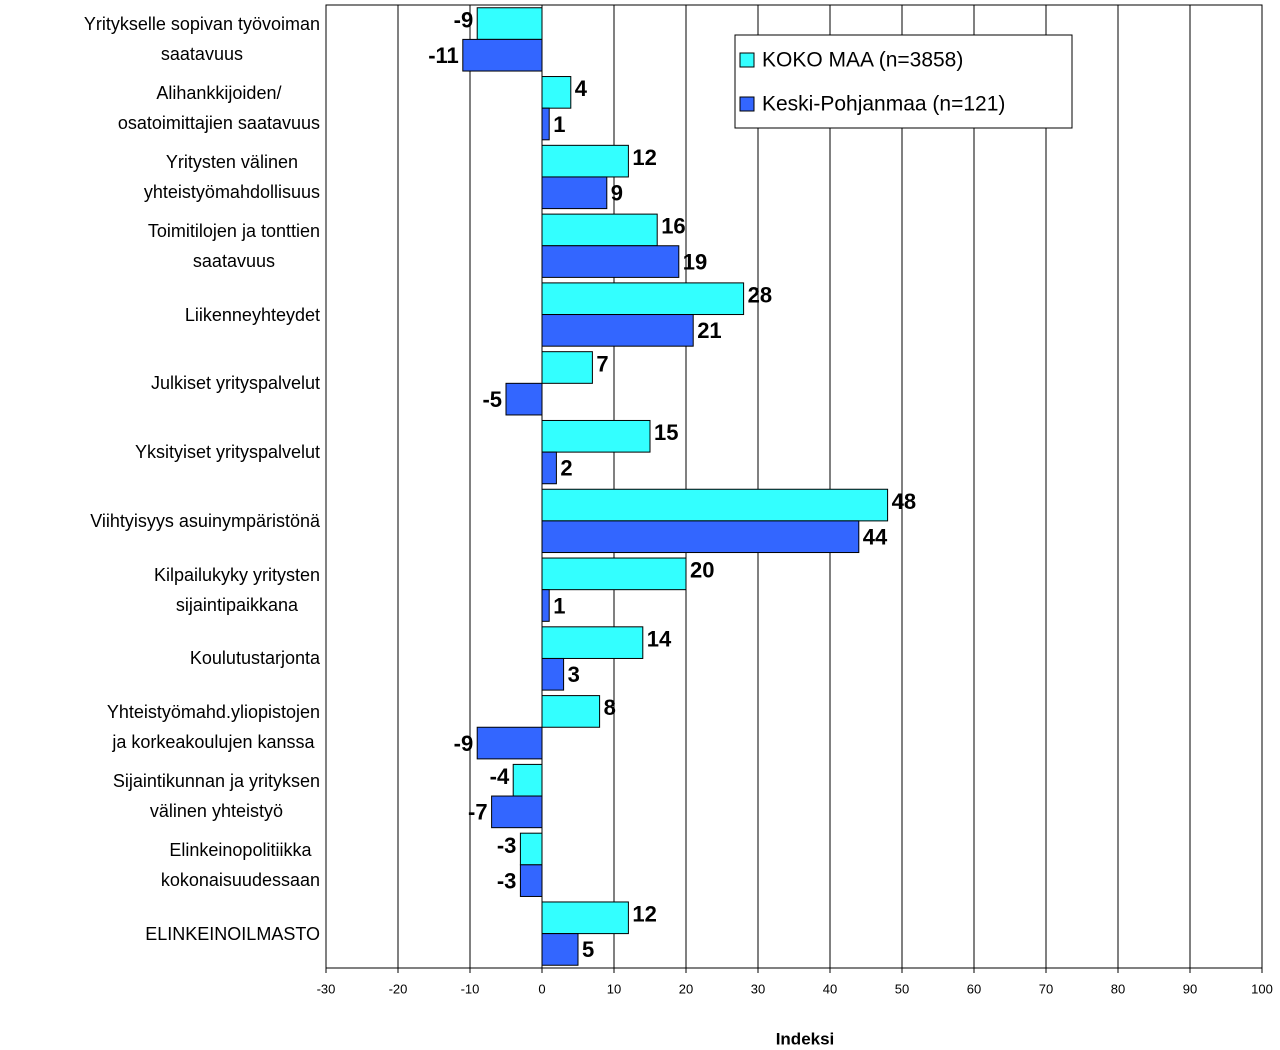  Describe the element at coordinates (492, 399) in the screenshot. I see `data-label: -5` at that location.